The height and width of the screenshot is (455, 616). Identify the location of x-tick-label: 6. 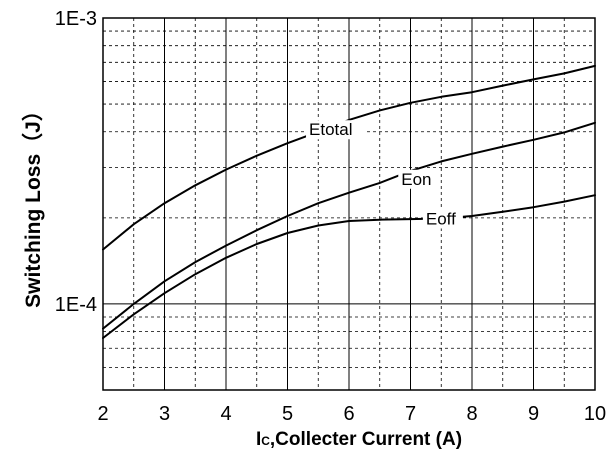
(348, 414).